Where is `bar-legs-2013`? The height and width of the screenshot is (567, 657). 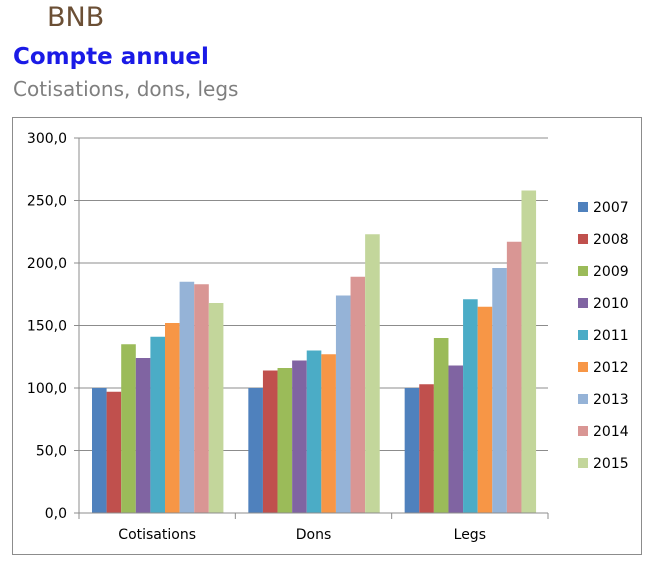 bar-legs-2013 is located at coordinates (499, 390).